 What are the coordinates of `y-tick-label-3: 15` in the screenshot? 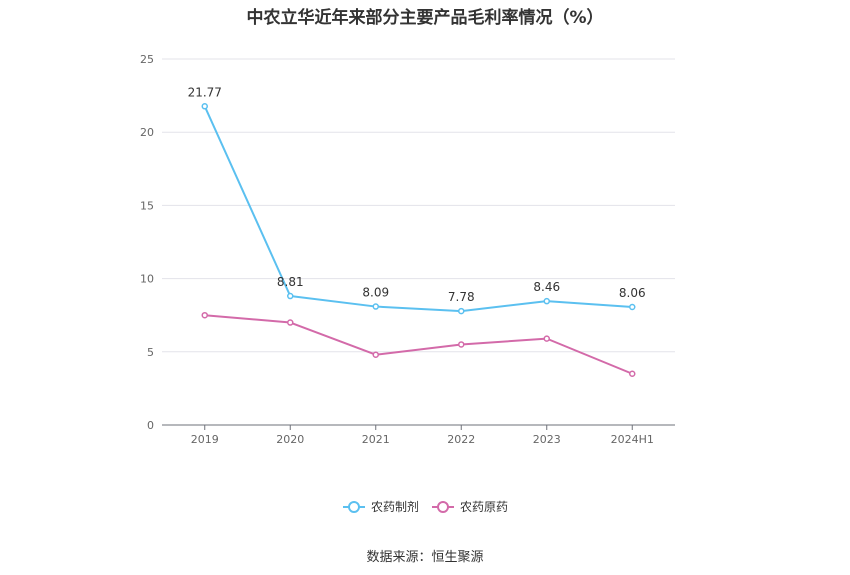 It's located at (147, 205).